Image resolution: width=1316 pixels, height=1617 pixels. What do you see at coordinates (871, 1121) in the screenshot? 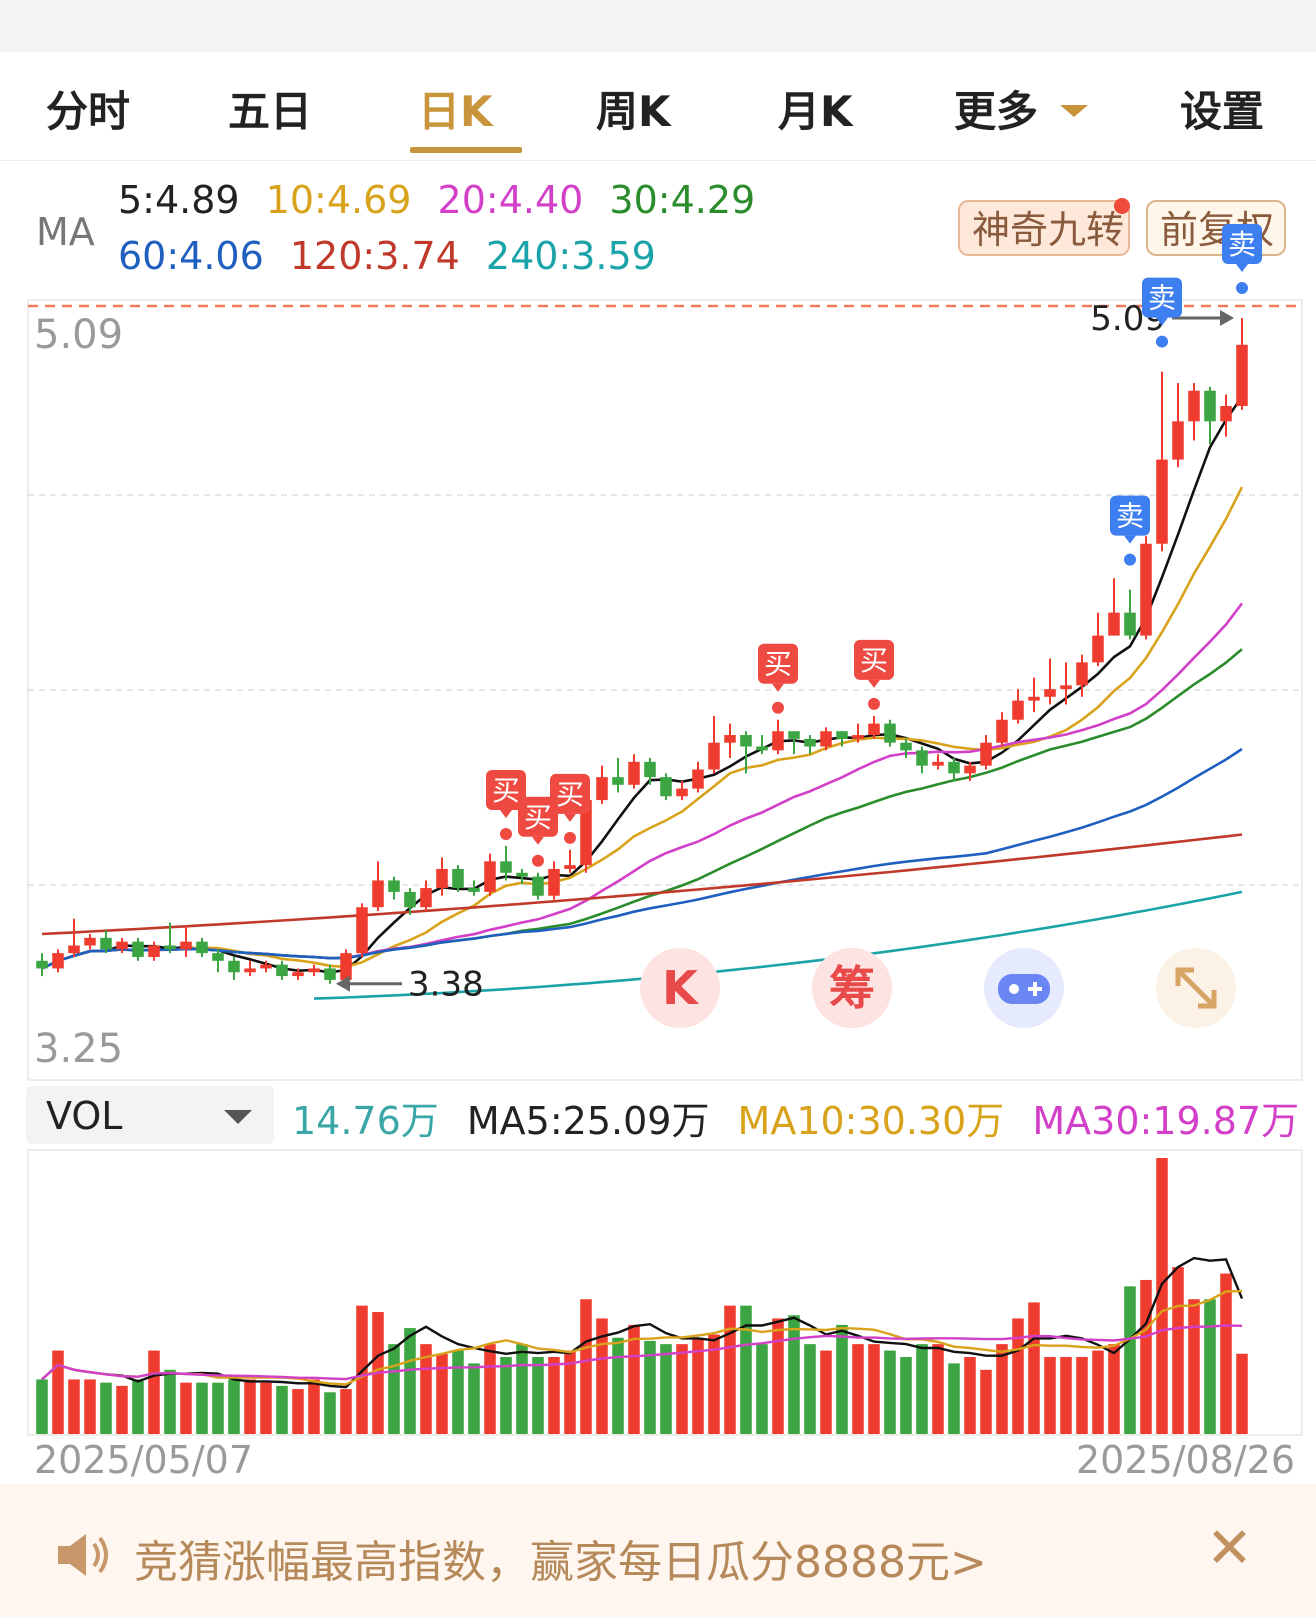
I see `volume-ma10: MA10:30.30万` at bounding box center [871, 1121].